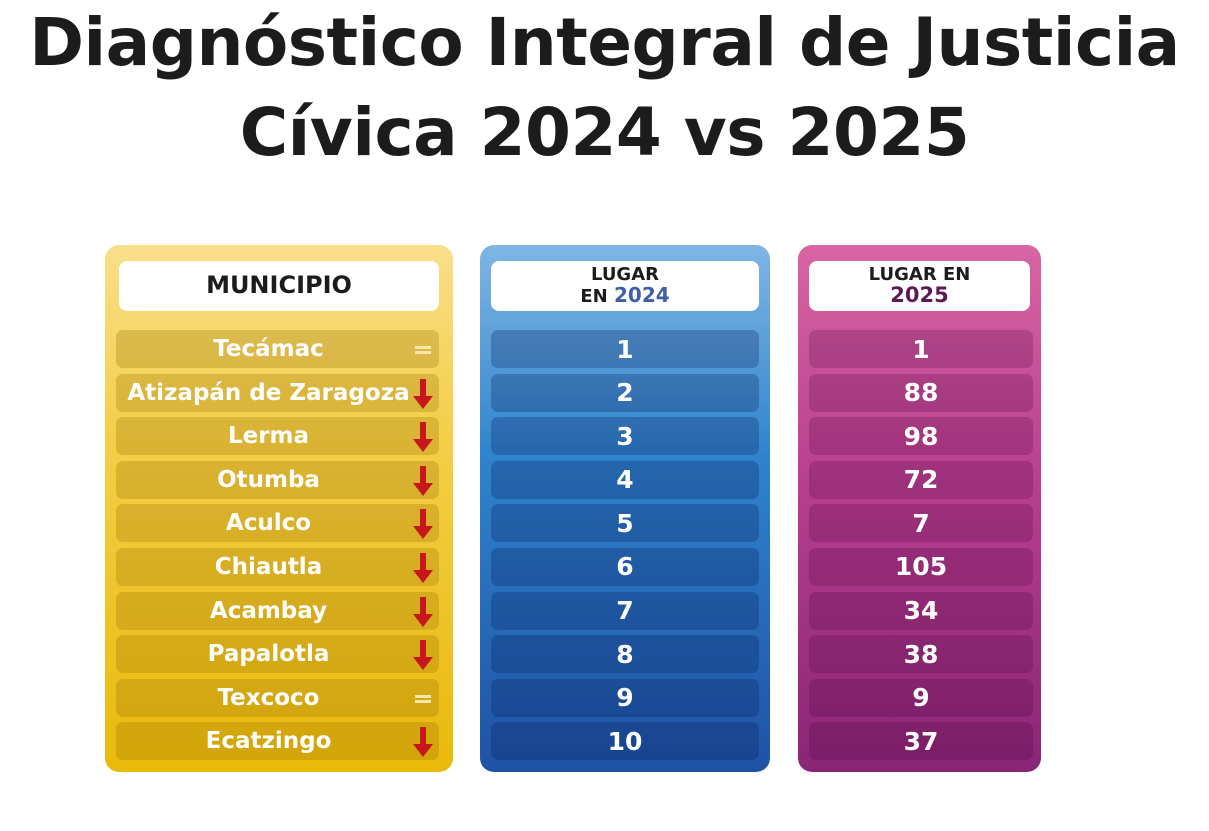 The height and width of the screenshot is (831, 1209). I want to click on lugar-2025-header: LUGAR EN 2025, so click(919, 286).